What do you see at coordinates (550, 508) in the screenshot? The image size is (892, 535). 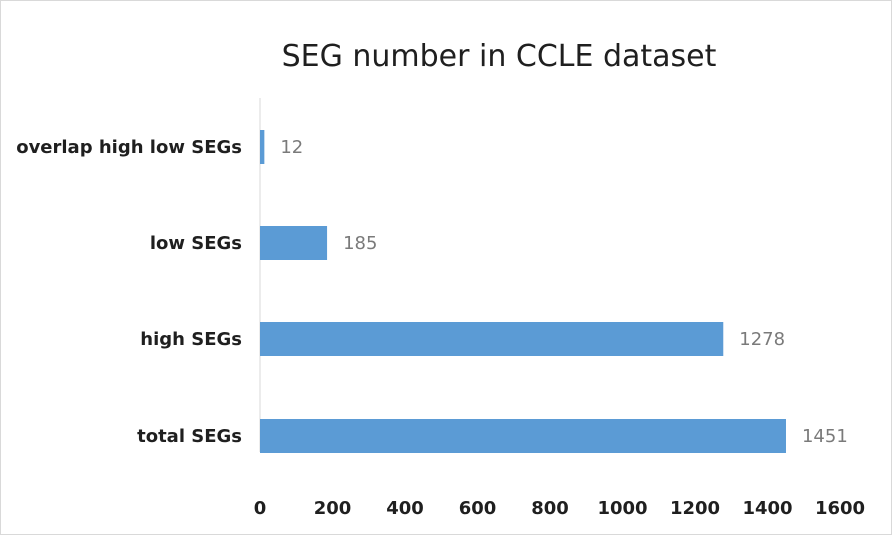 I see `x-tick-label: 800` at bounding box center [550, 508].